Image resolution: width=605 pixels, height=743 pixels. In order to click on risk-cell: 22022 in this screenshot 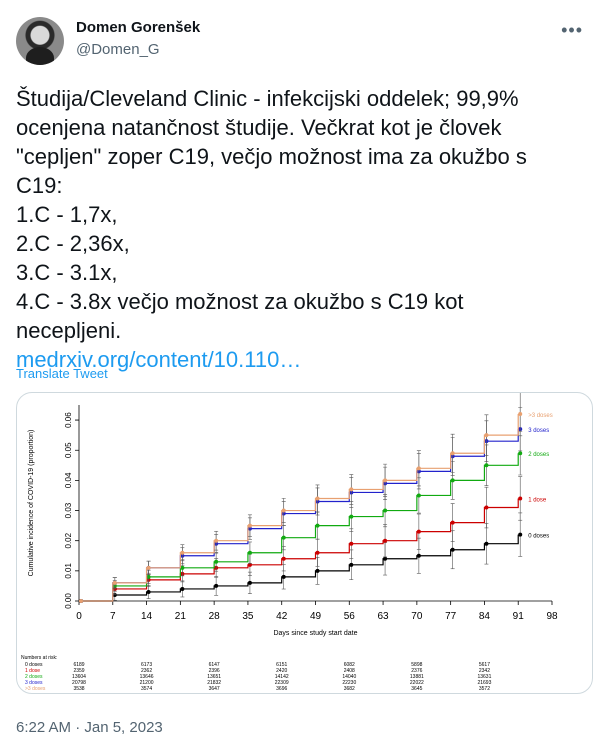, I will do `click(417, 683)`.